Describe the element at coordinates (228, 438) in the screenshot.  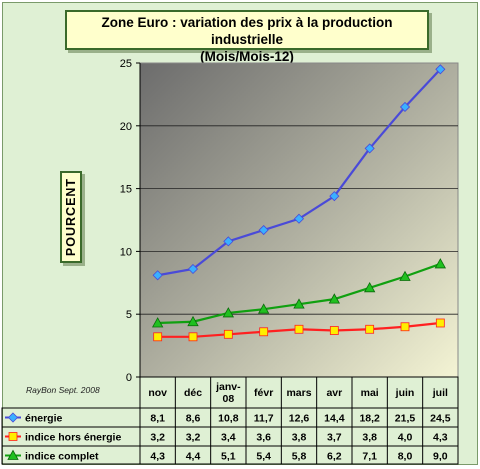
I see `data-value-label: 3,4` at that location.